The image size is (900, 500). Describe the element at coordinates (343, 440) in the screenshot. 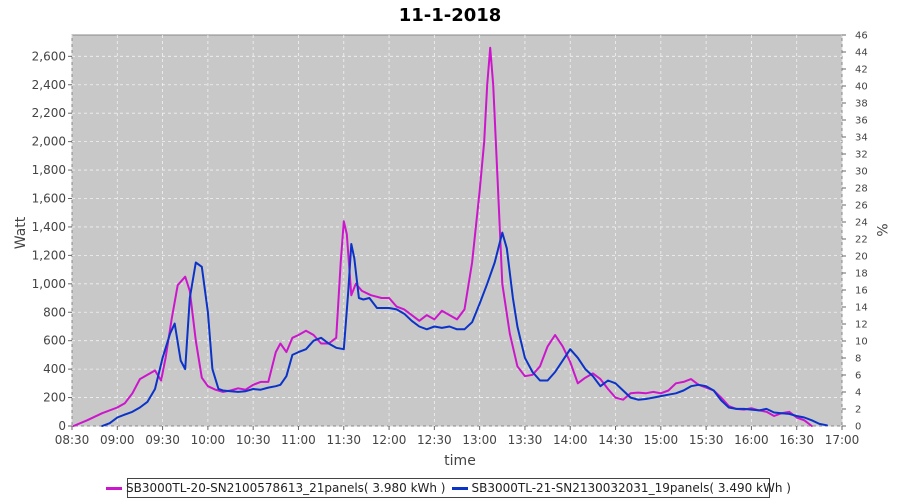

I see `x-tick-label: 11:30` at that location.